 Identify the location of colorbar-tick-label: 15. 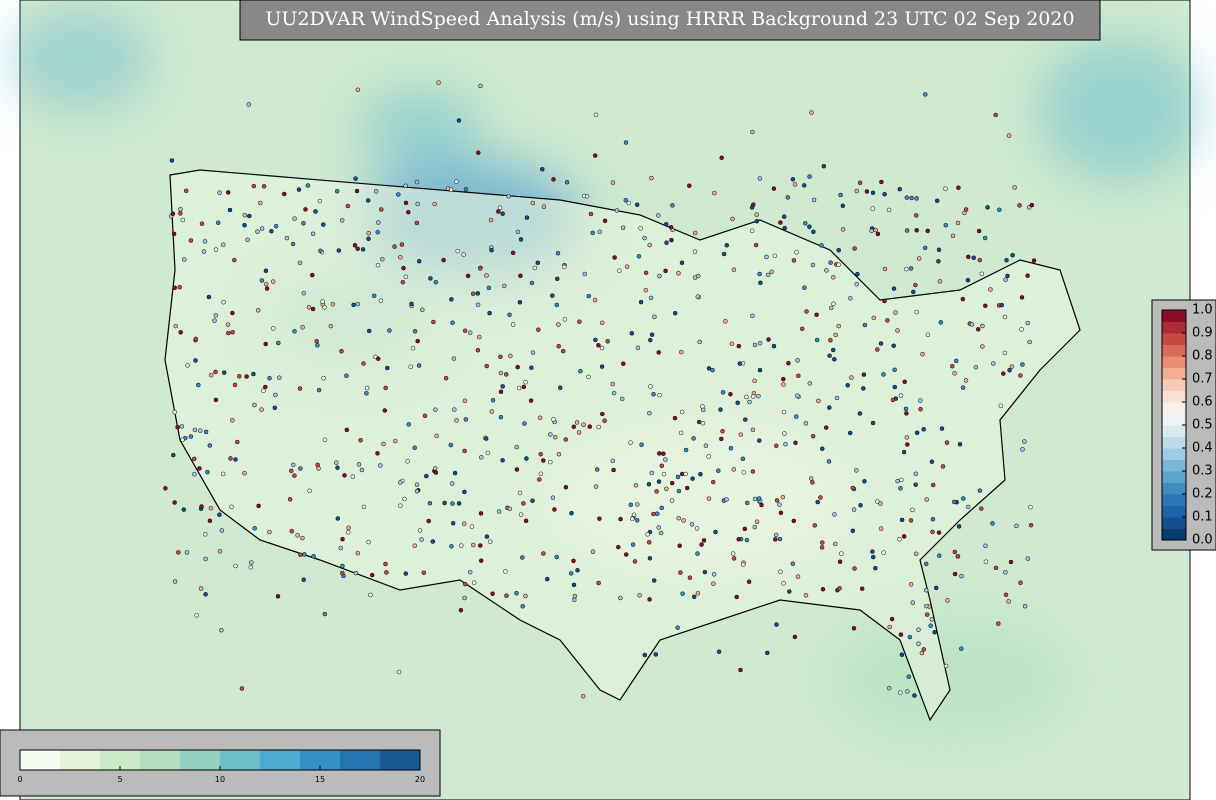
(320, 779).